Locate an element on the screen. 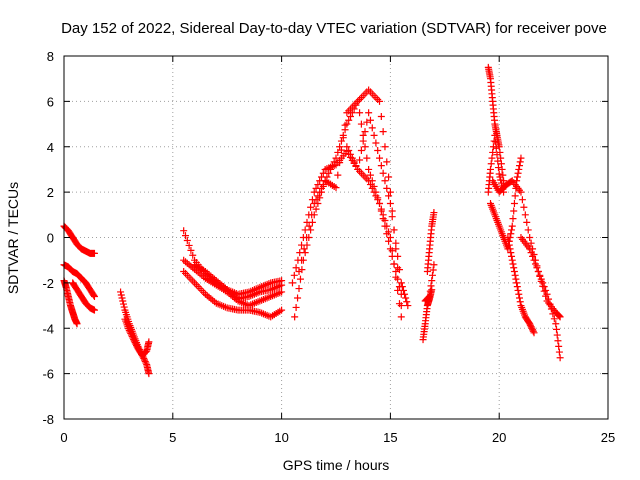  x-tick-label: 5 is located at coordinates (172, 437).